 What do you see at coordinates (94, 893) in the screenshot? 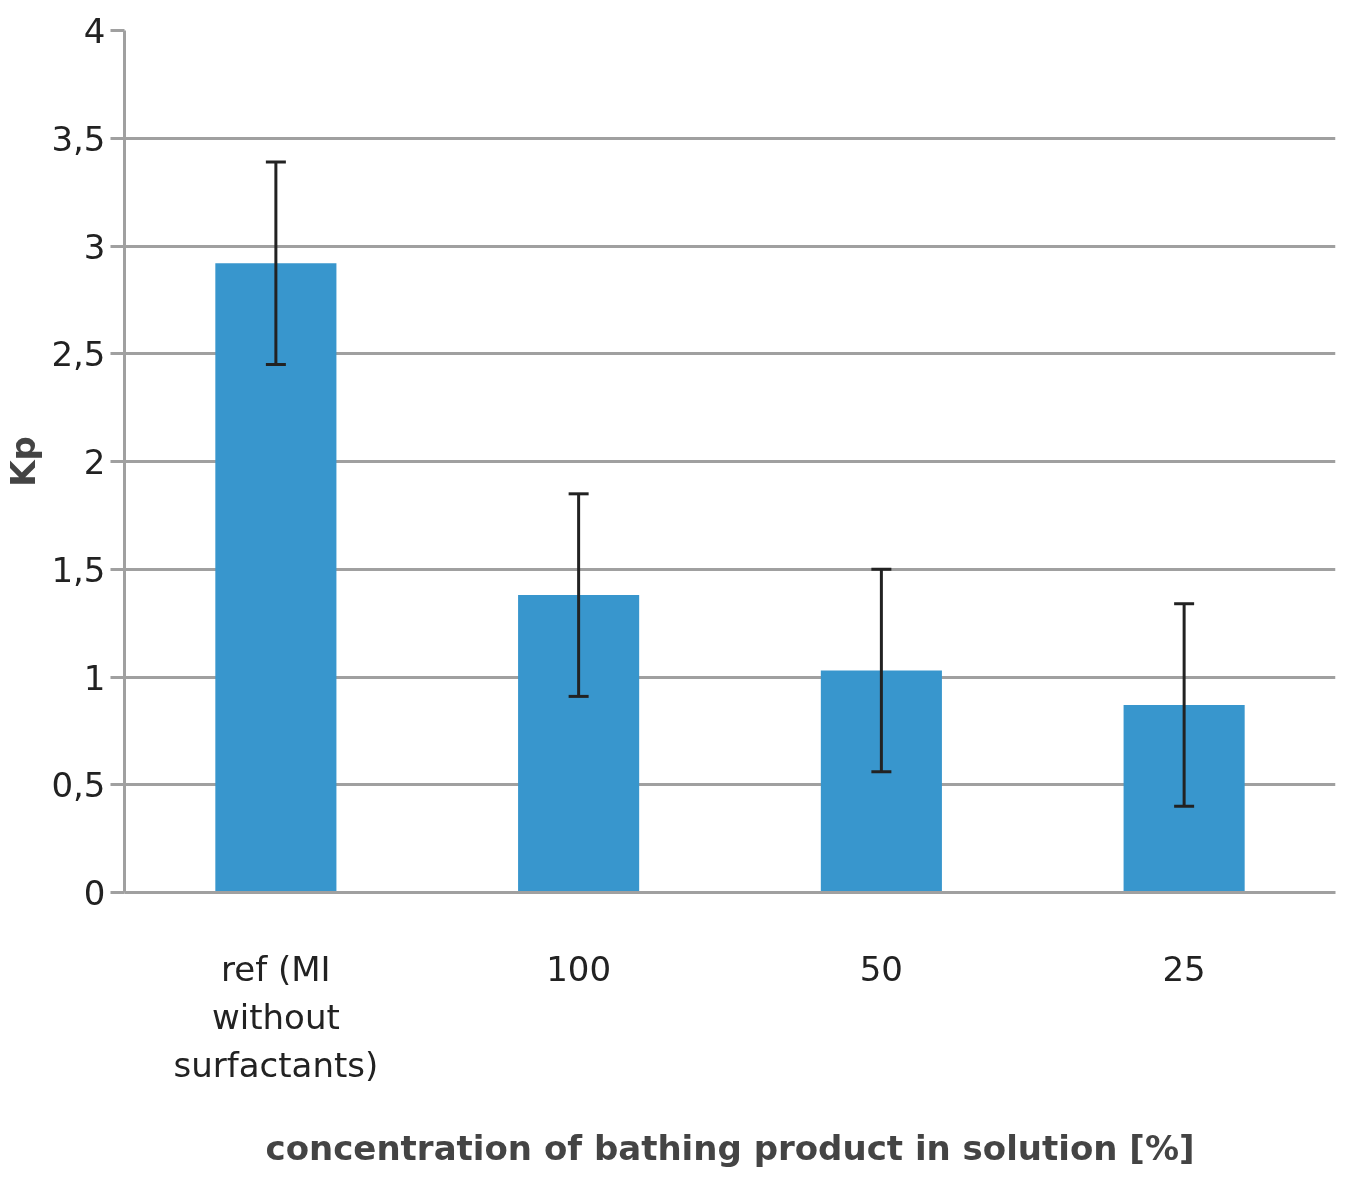
I see `y-tick-label: 0` at bounding box center [94, 893].